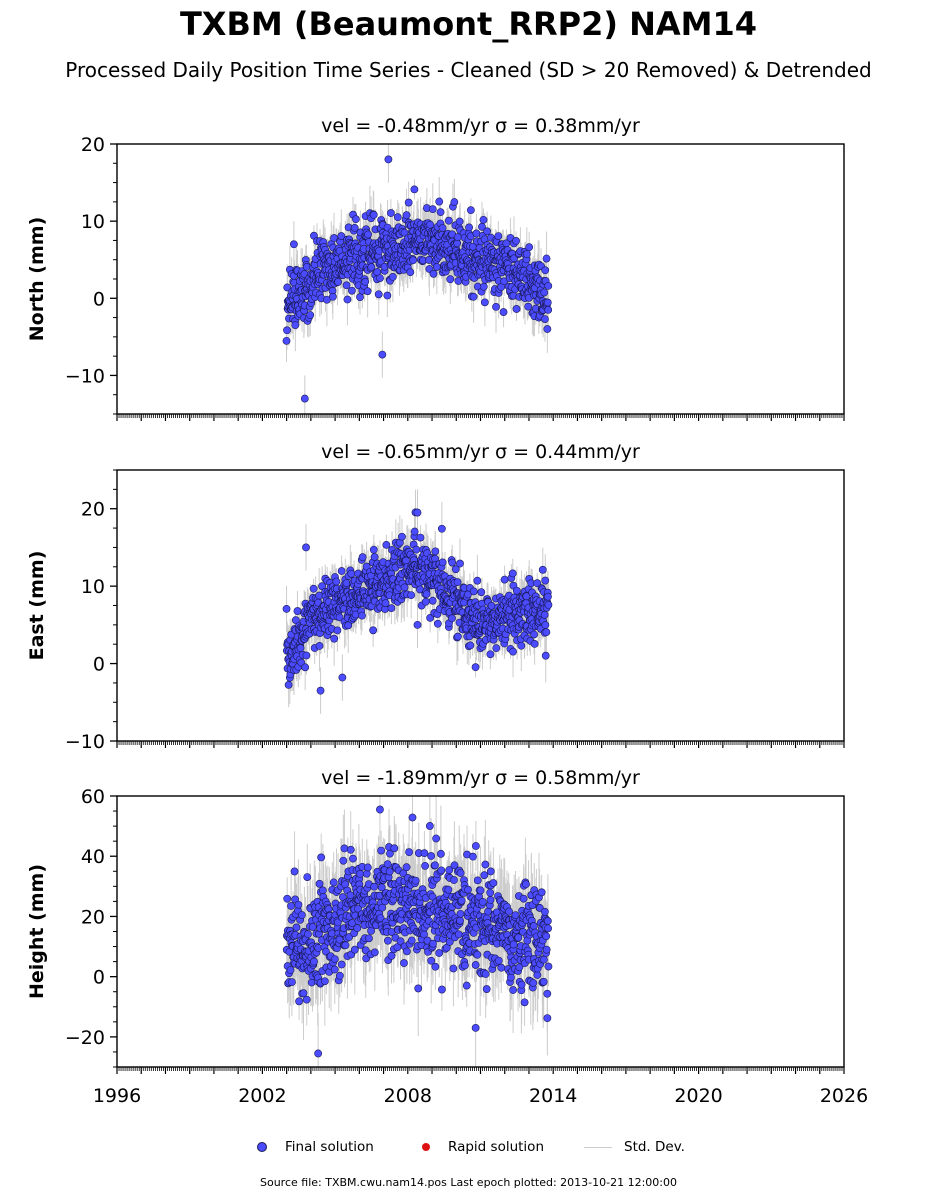  I want to click on y-axis-label-2: Height (mm), so click(37, 931).